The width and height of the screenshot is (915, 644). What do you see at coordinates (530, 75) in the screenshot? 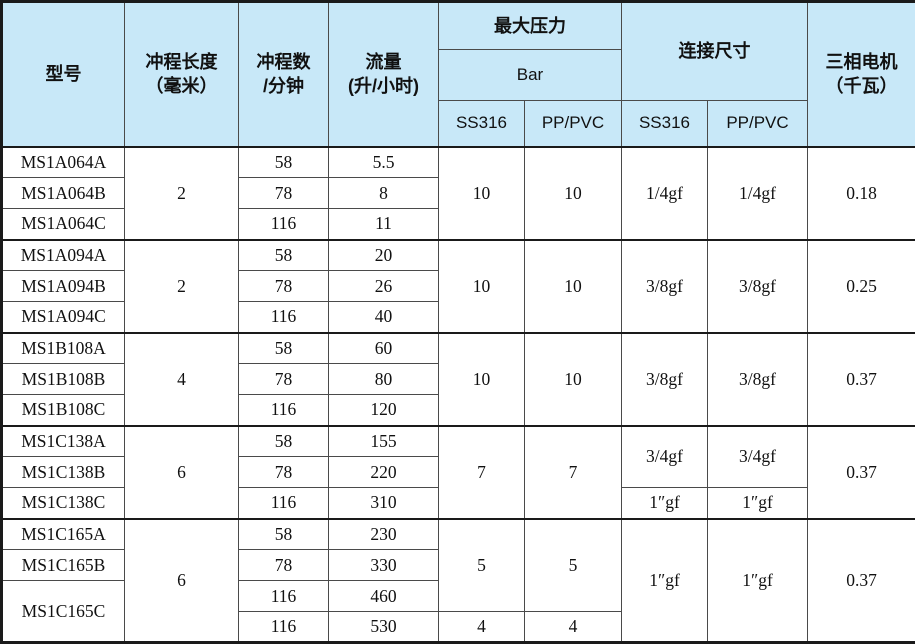
I see `header-pressure-unit-bar: Bar` at bounding box center [530, 75].